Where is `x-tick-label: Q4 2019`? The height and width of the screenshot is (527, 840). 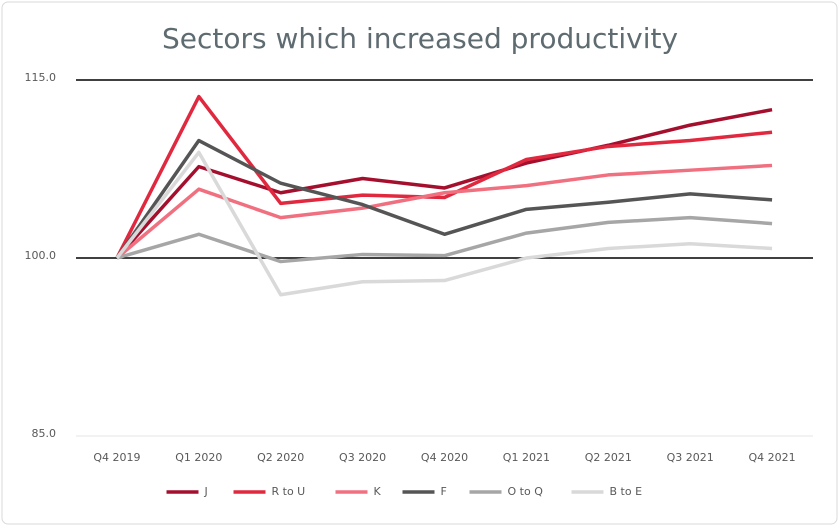 x-tick-label: Q4 2019 is located at coordinates (116, 457).